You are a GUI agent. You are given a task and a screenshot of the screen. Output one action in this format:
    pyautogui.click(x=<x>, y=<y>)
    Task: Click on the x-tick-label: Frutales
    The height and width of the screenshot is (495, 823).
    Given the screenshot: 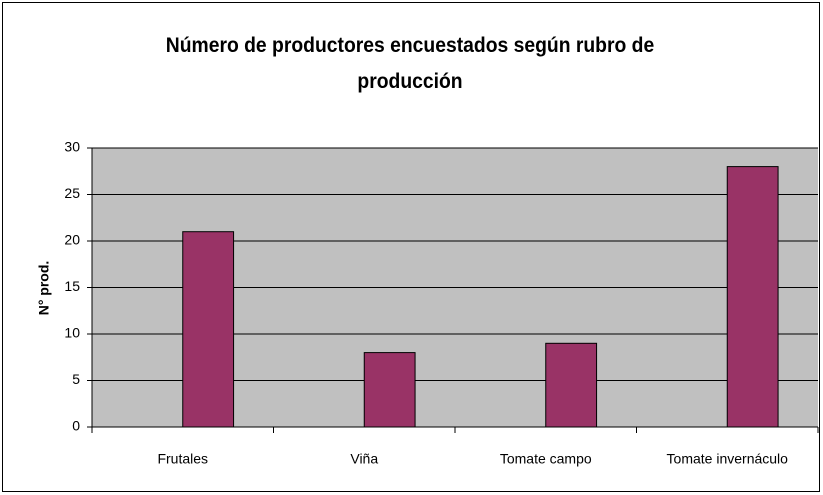 What is the action you would take?
    pyautogui.click(x=182, y=459)
    